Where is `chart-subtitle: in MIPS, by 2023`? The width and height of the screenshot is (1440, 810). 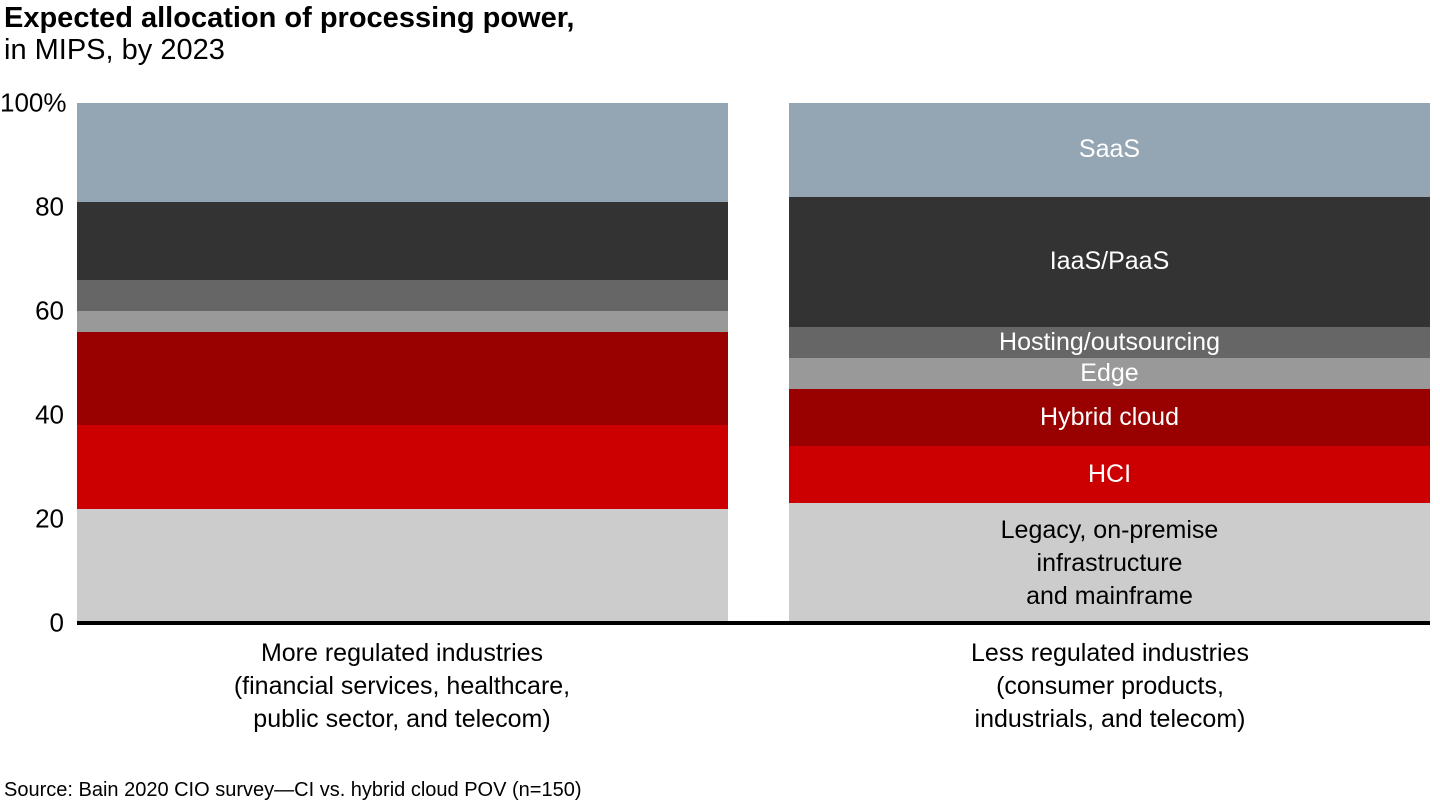
chart-subtitle: in MIPS, by 2023 is located at coordinates (114, 50).